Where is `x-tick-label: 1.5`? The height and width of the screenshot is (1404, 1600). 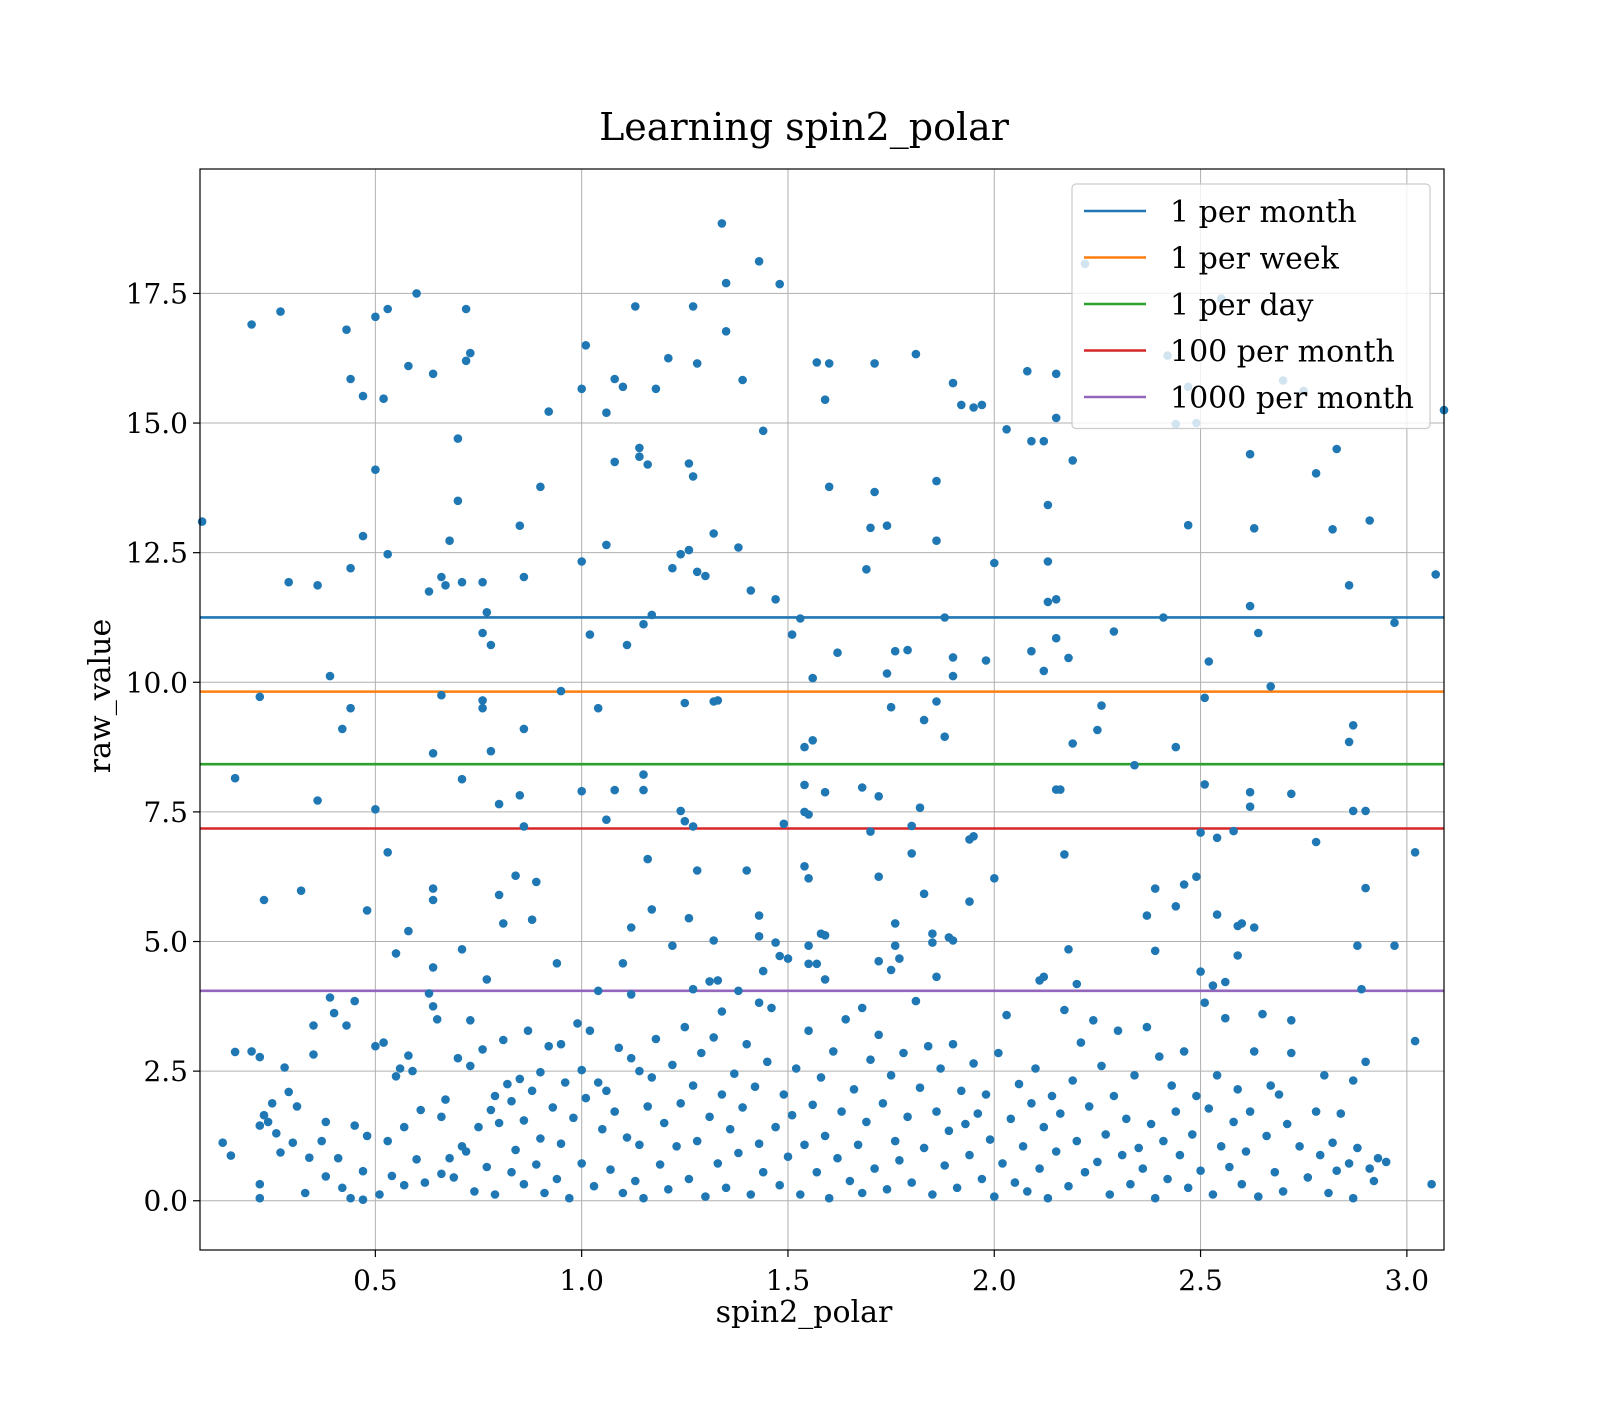 x-tick-label: 1.5 is located at coordinates (788, 1280).